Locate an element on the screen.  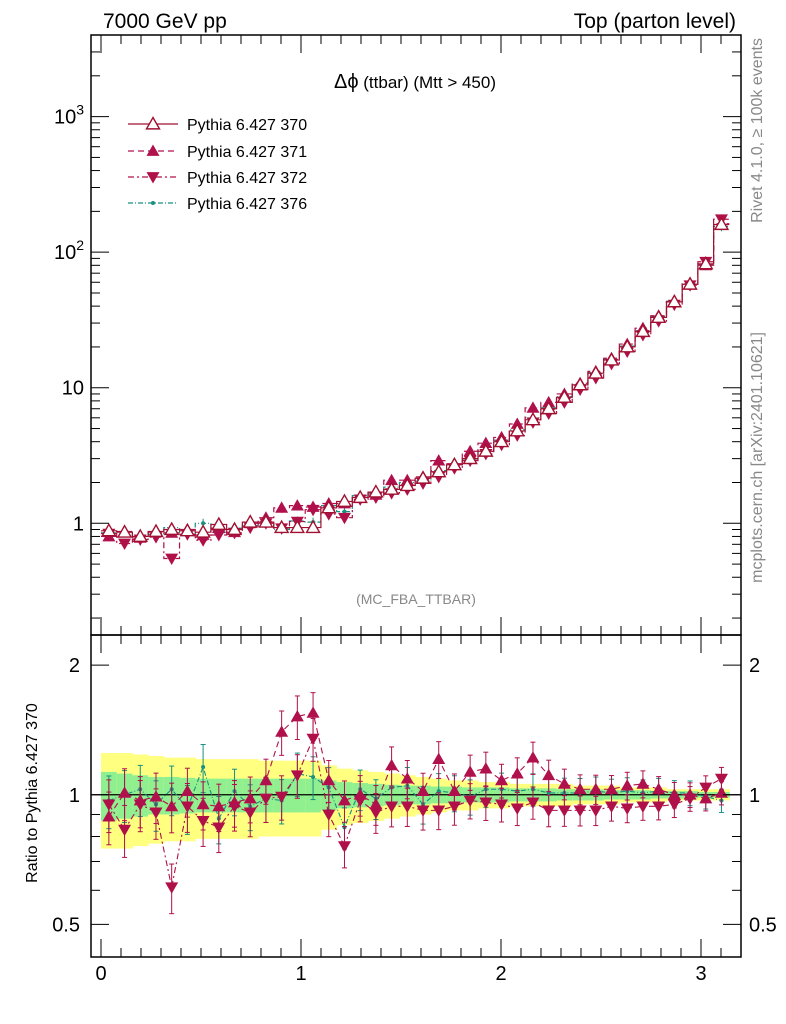
legend-label-376: Pythia 6.427 376 is located at coordinates (247, 204).